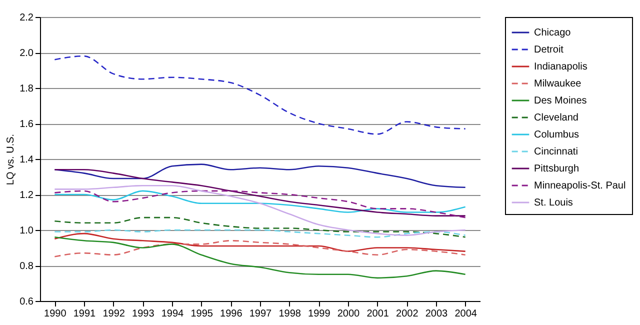  I want to click on y-tick-label: 2.0, so click(27, 53).